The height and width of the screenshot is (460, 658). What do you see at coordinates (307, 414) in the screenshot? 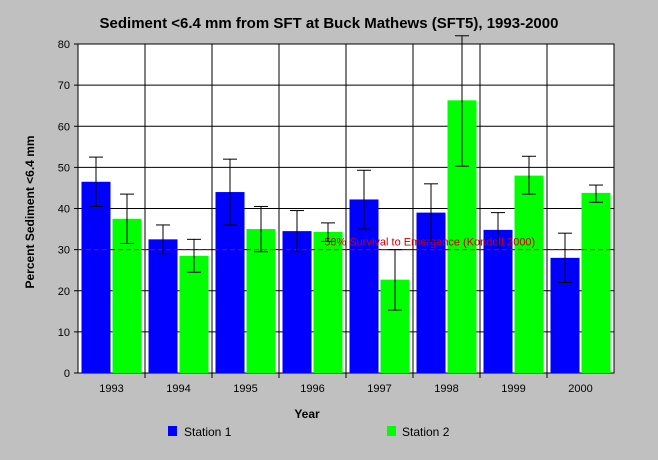
I see `x-axis-label: Year` at bounding box center [307, 414].